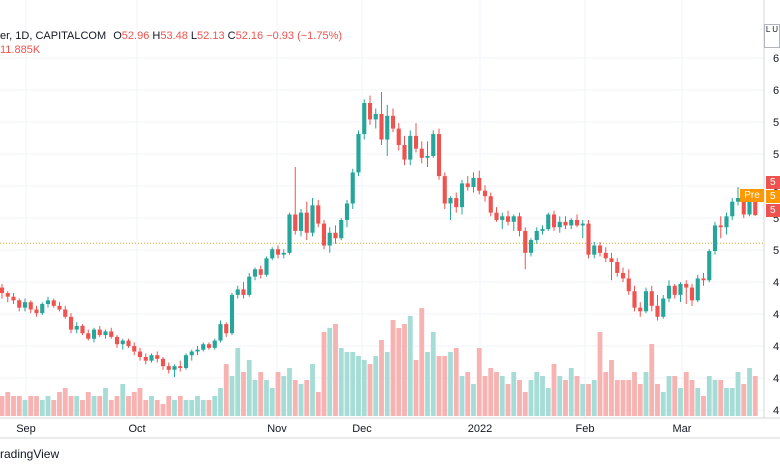  What do you see at coordinates (772, 36) in the screenshot?
I see `scale-mode-button: L U` at bounding box center [772, 36].